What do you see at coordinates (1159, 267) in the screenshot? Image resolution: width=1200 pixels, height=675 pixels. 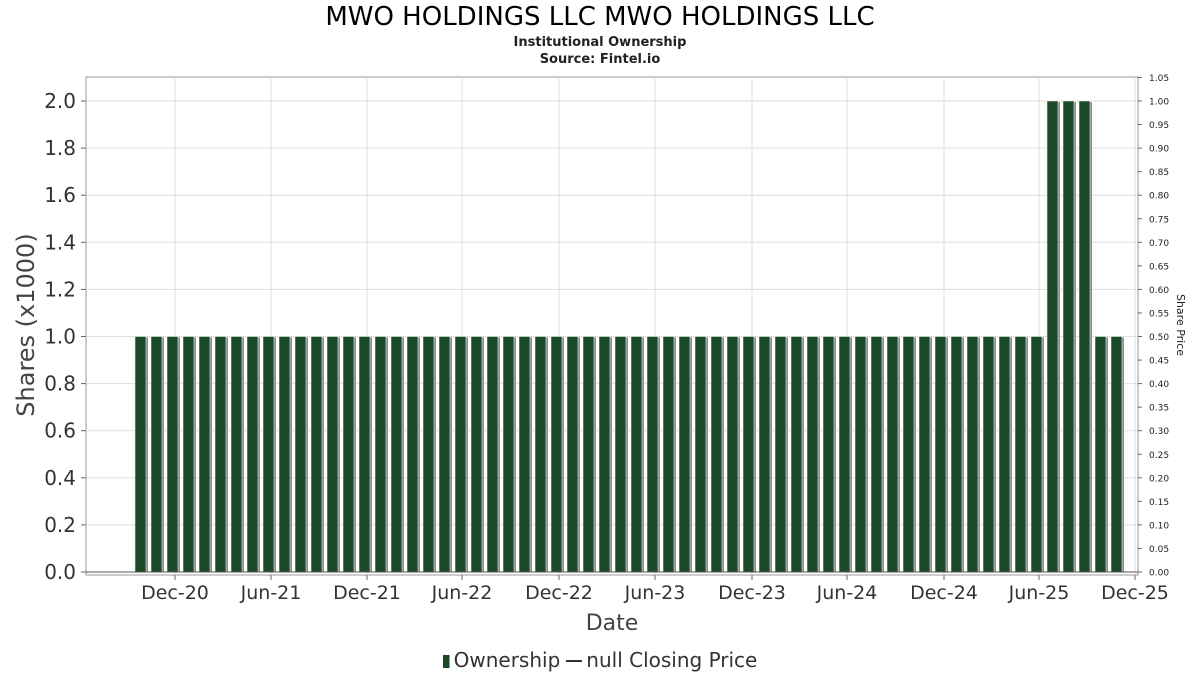 I see `y2-tick-label: 0.65` at bounding box center [1159, 267].